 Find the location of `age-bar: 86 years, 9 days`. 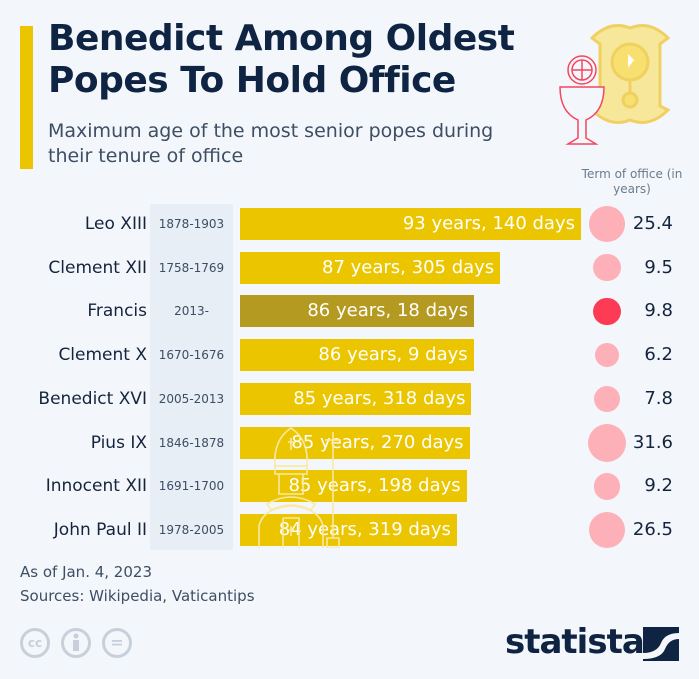

age-bar: 86 years, 9 days is located at coordinates (357, 355).